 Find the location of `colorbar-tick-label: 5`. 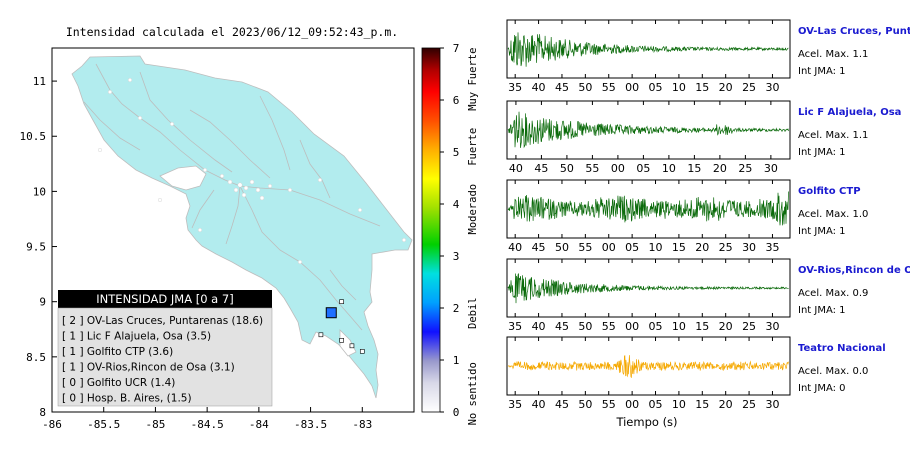

colorbar-tick-label: 5 is located at coordinates (456, 152).